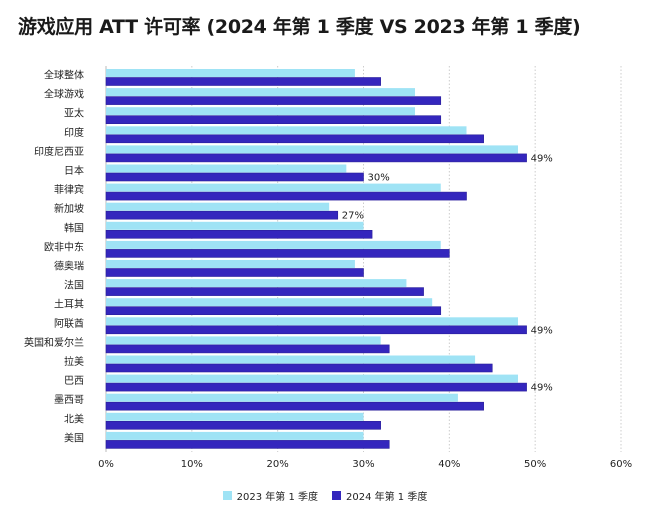 The height and width of the screenshot is (509, 650). Describe the element at coordinates (74, 361) in the screenshot. I see `category-label: 拉美` at that location.